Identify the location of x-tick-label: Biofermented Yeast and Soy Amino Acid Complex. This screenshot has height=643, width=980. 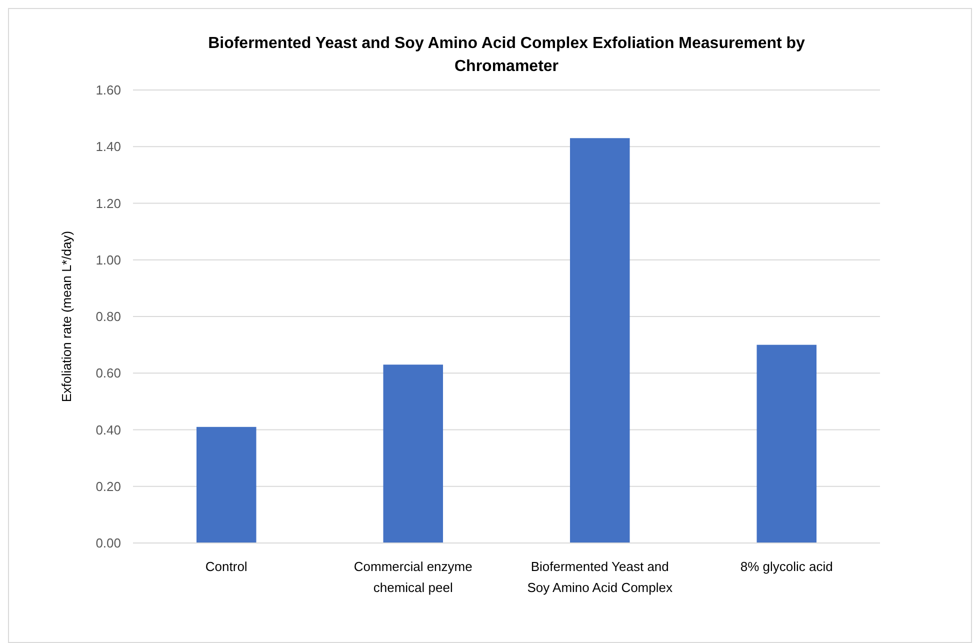
(600, 577).